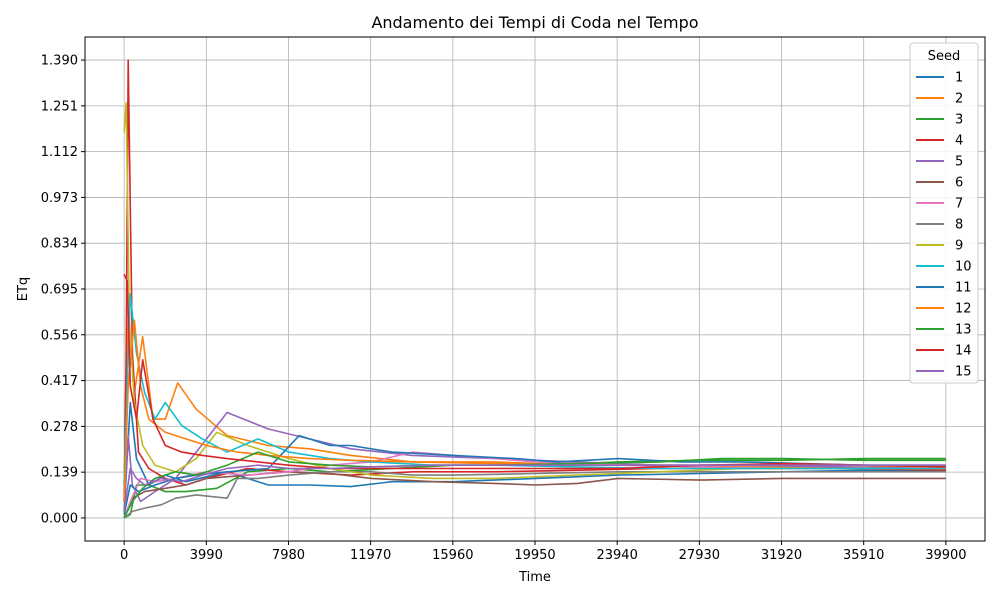  What do you see at coordinates (944, 56) in the screenshot?
I see `legend-title: Seed` at bounding box center [944, 56].